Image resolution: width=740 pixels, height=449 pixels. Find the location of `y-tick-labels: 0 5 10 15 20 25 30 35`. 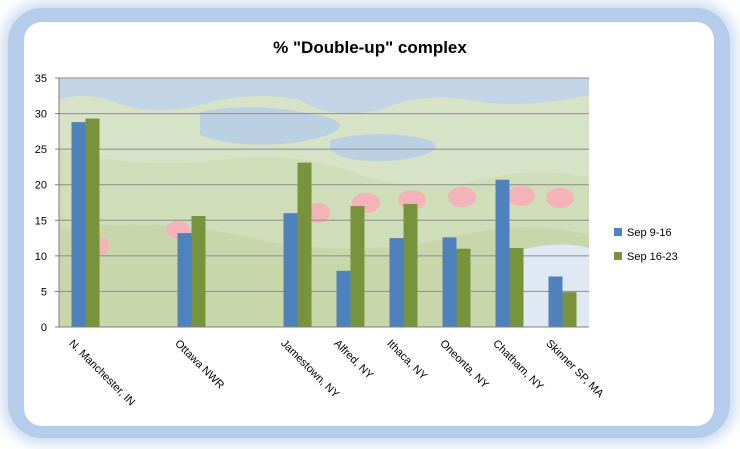

y-tick-labels: 0 5 10 15 20 25 30 35 is located at coordinates (41, 203).